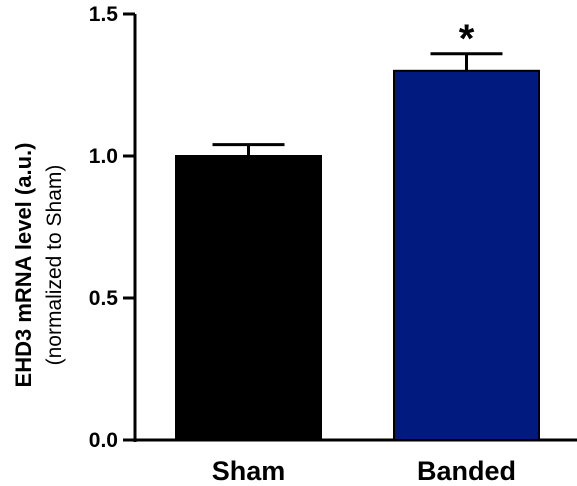  I want to click on y-axis-sublabel: (normalized to Sham), so click(54, 265).